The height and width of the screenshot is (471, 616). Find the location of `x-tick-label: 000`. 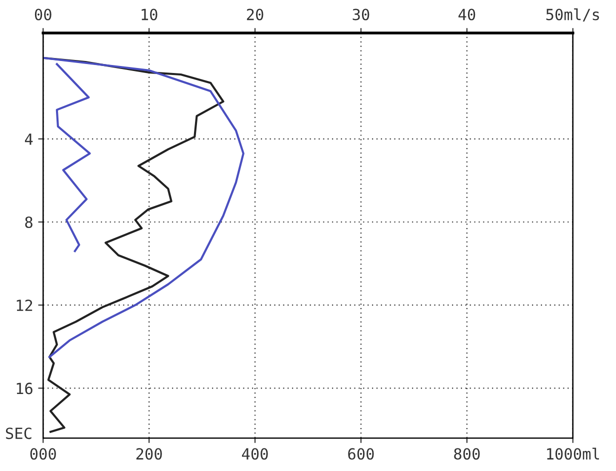

x-tick-label: 000 is located at coordinates (43, 454).